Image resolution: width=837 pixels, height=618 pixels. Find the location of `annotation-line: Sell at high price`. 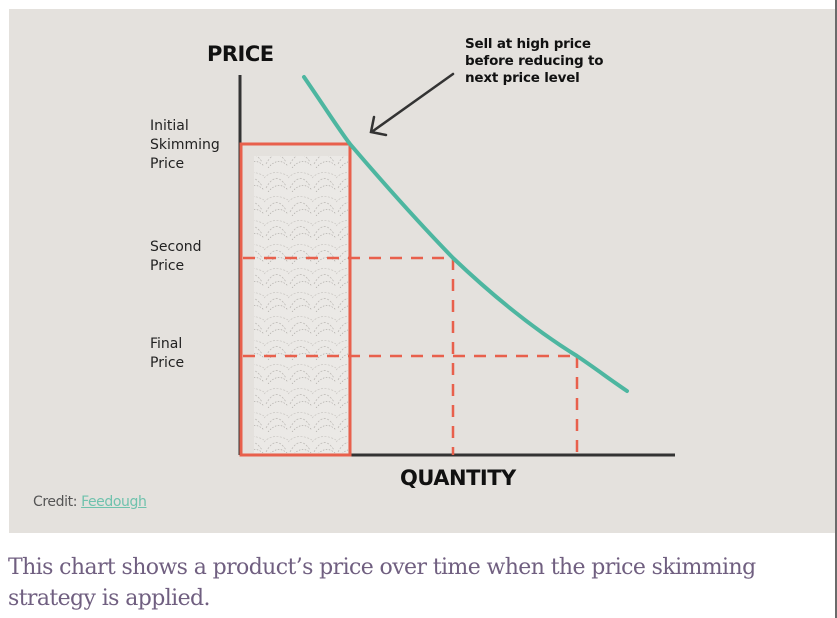

annotation-line: Sell at high price is located at coordinates (528, 44).